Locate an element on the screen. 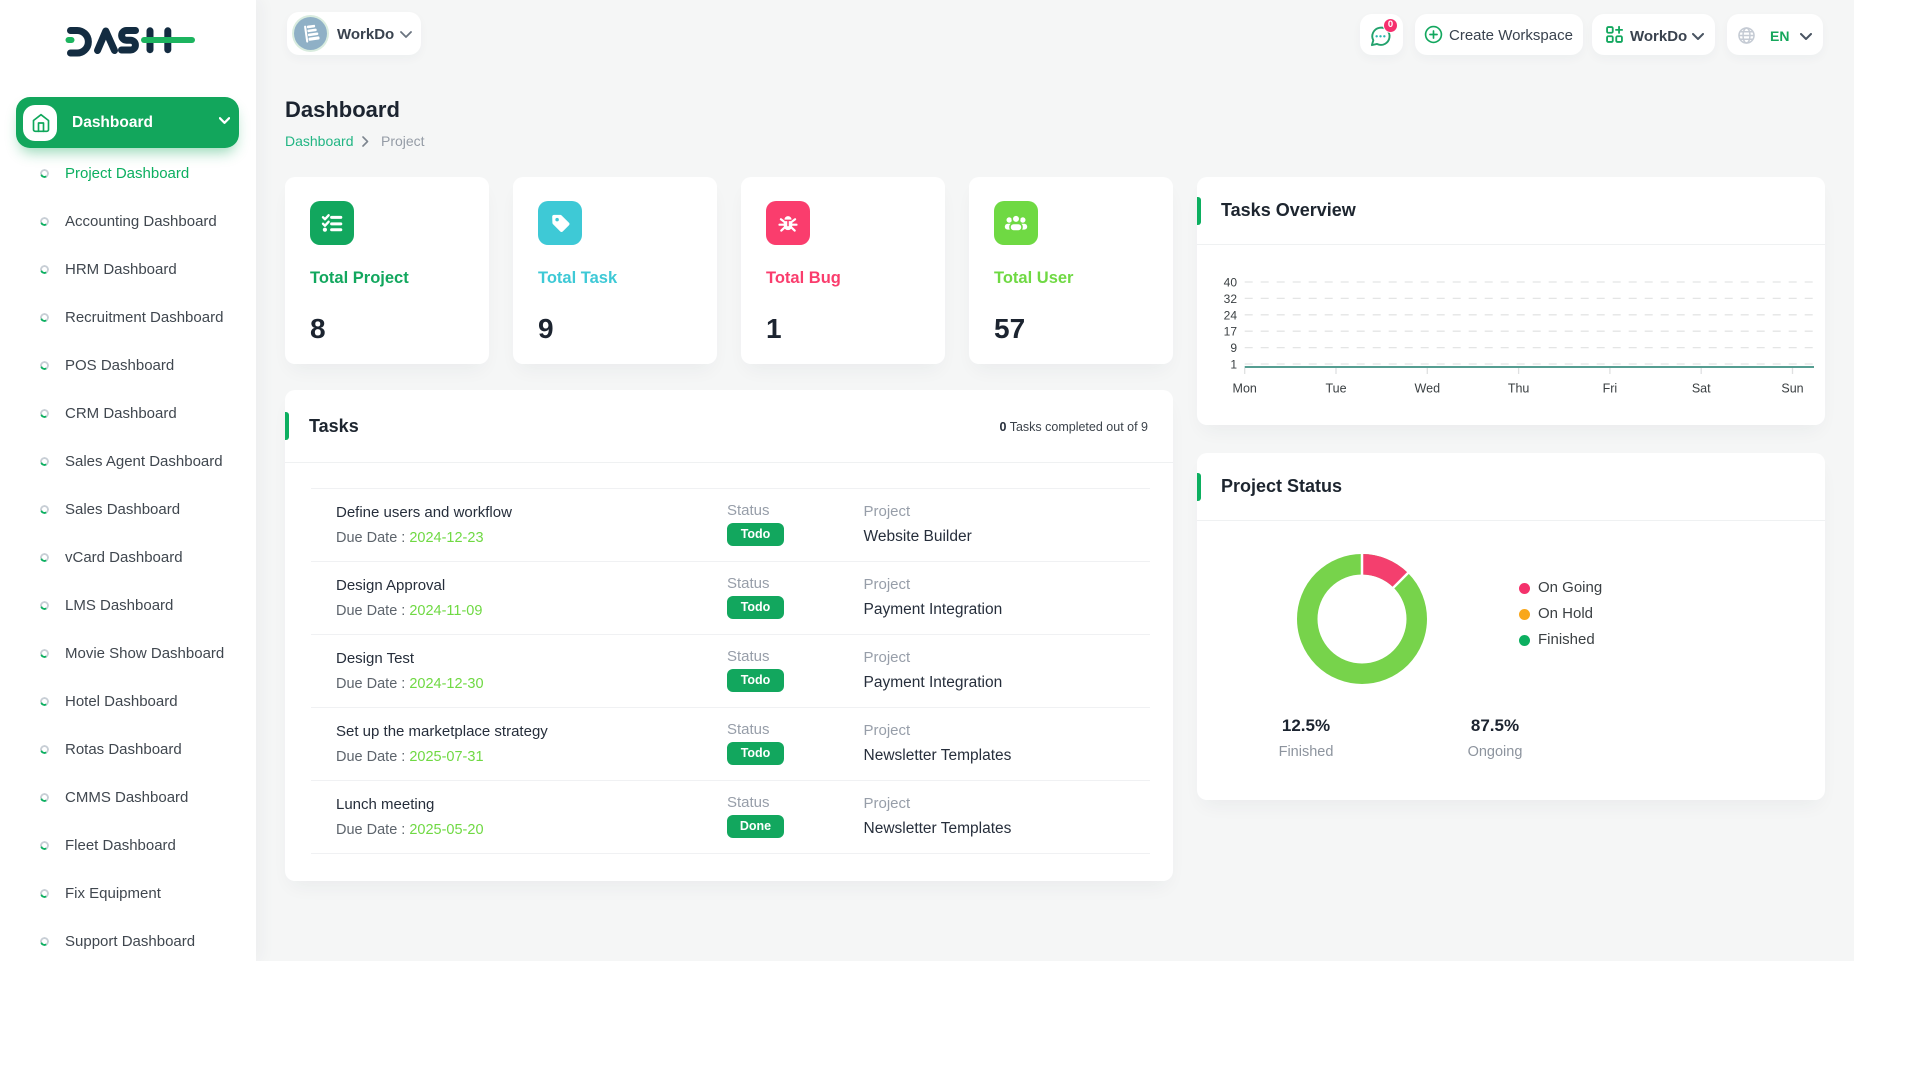 This screenshot has width=1920, height=1080. svg-text: 9 is located at coordinates (1233, 348).